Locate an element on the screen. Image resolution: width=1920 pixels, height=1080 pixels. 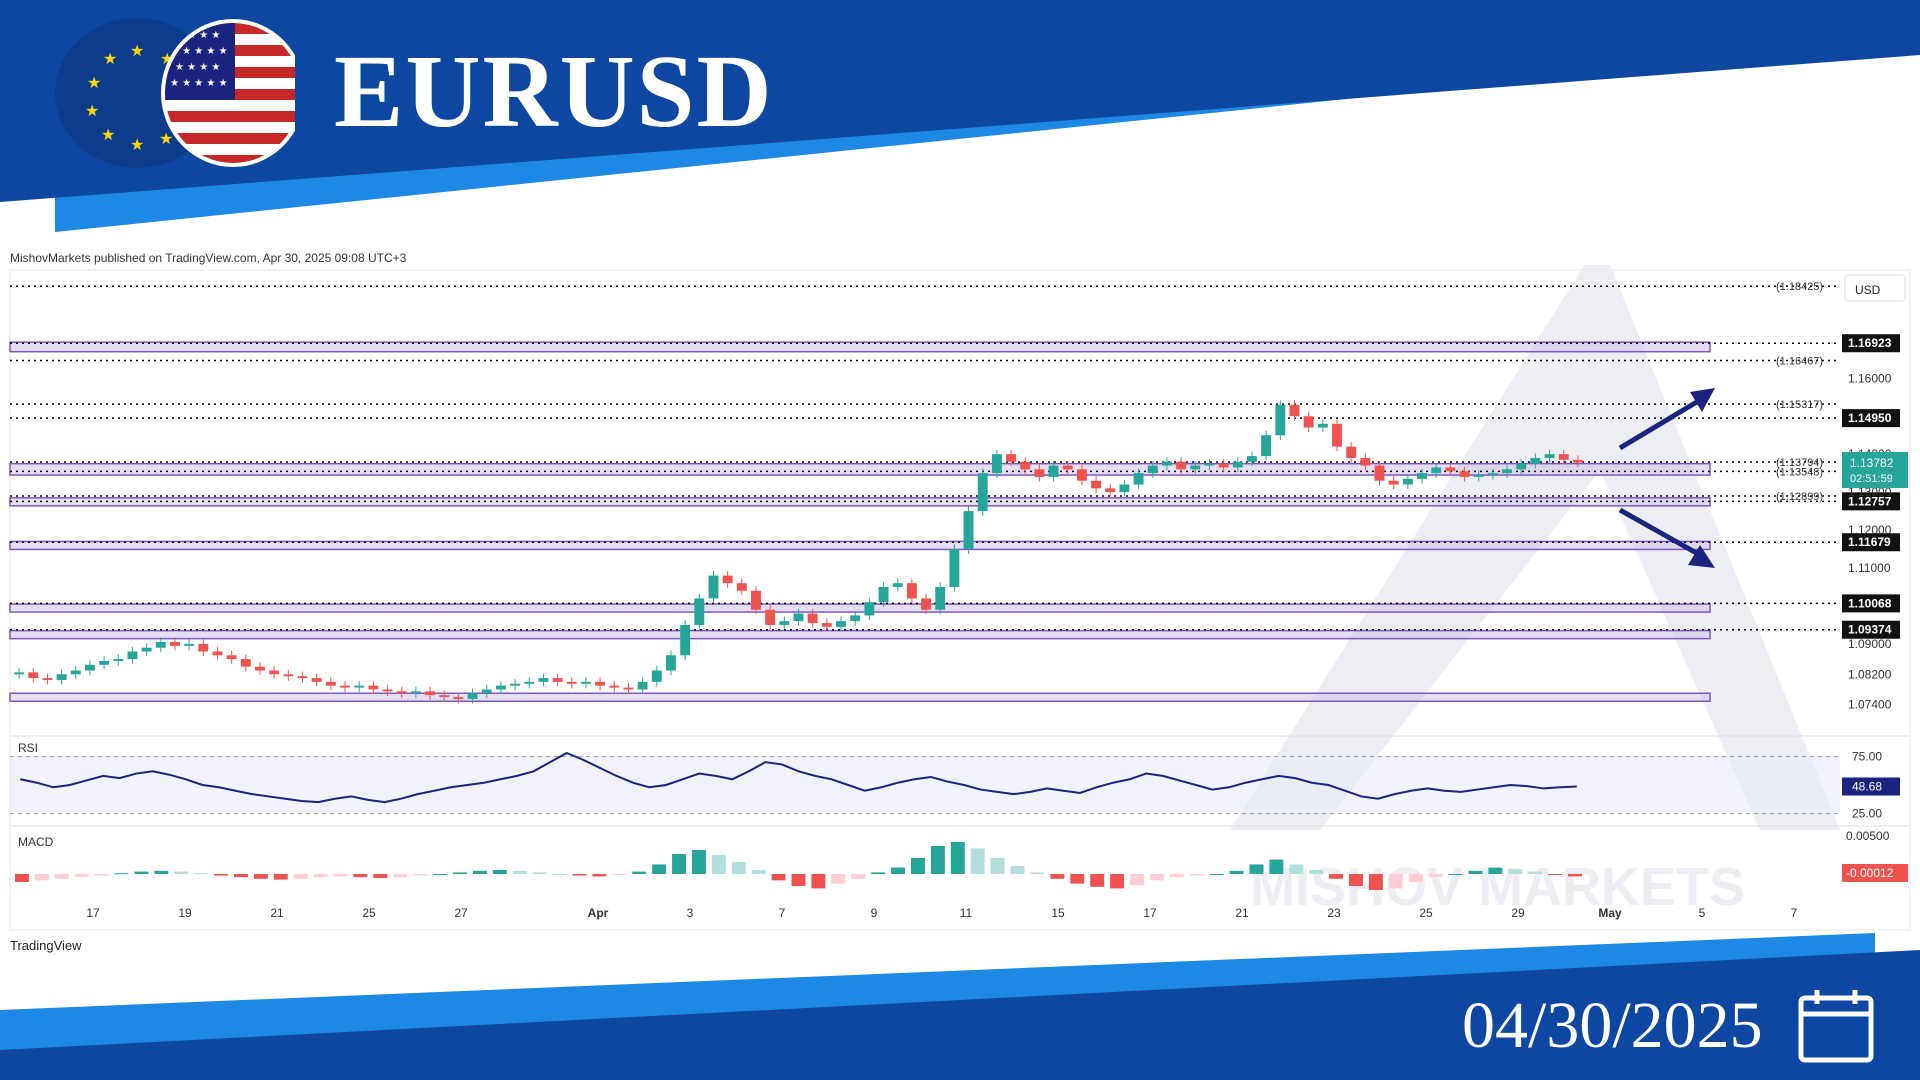
rsi-value-tag is located at coordinates (1871, 786).